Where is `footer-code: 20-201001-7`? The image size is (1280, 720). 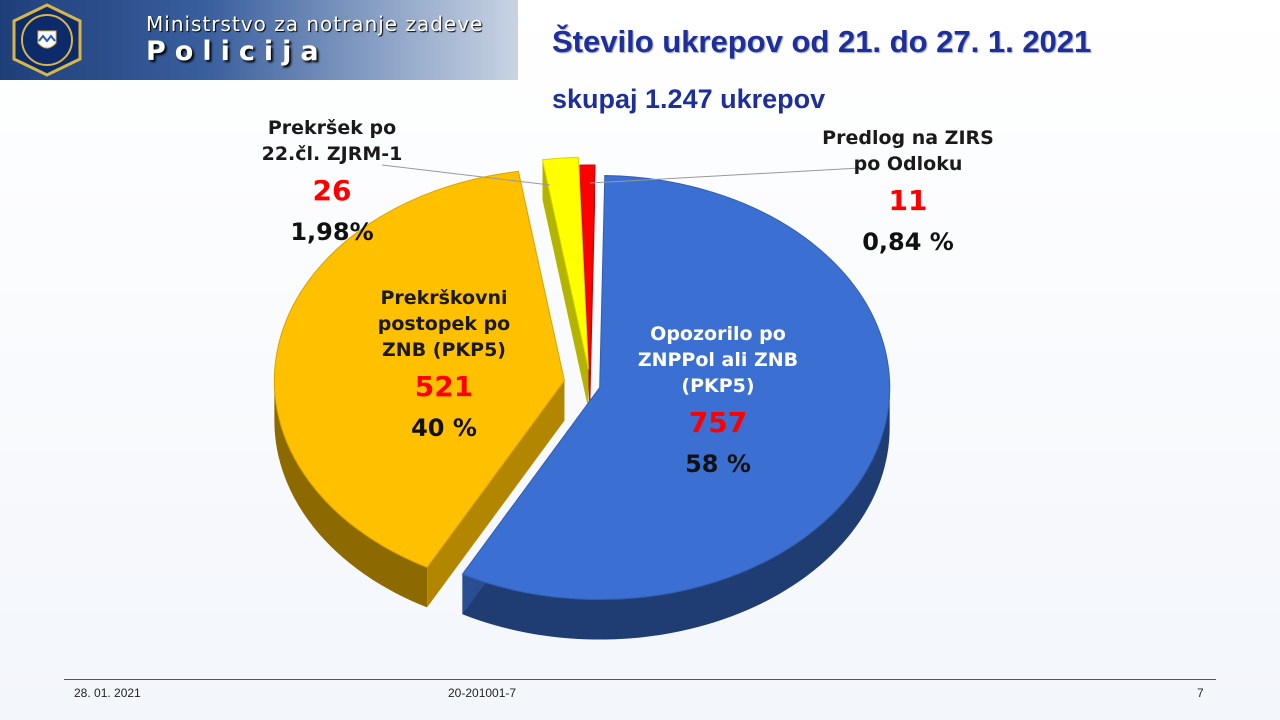 footer-code: 20-201001-7 is located at coordinates (482, 693).